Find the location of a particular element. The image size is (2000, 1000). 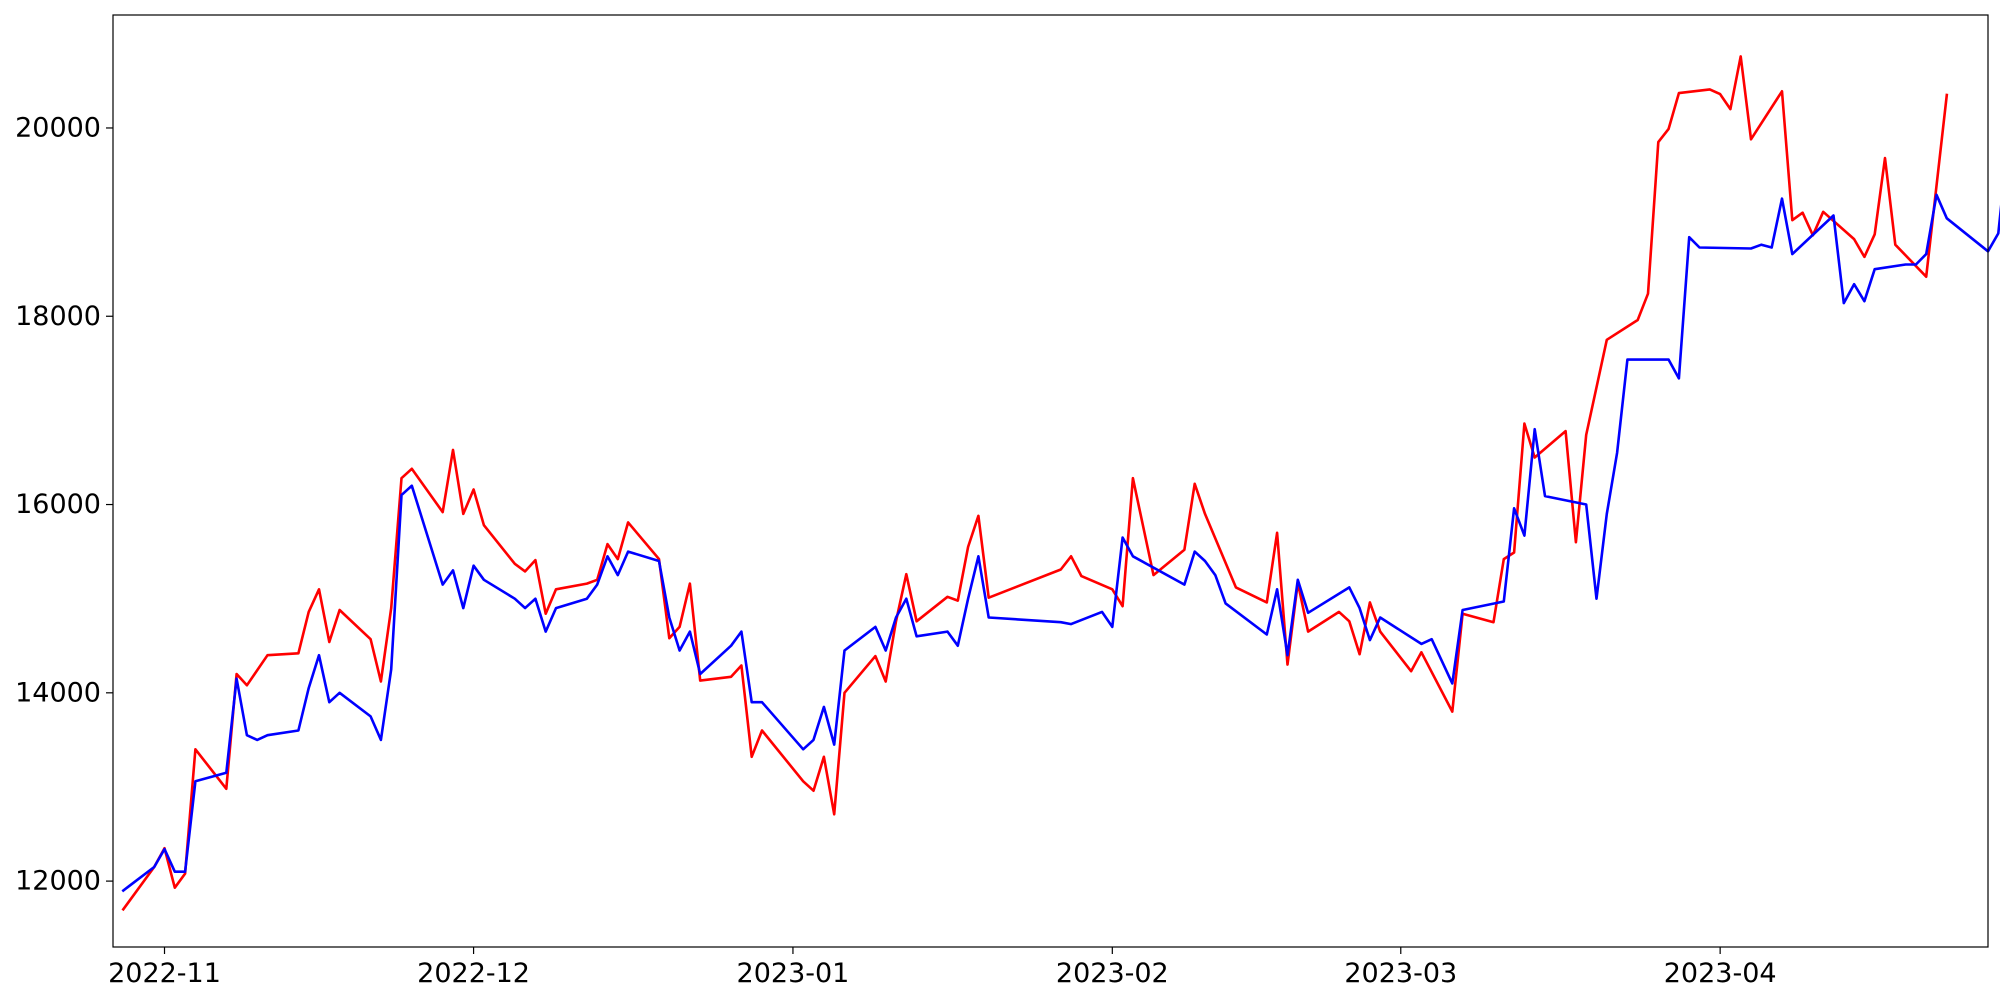

x-tick-label: 2023-04 is located at coordinates (1720, 973).